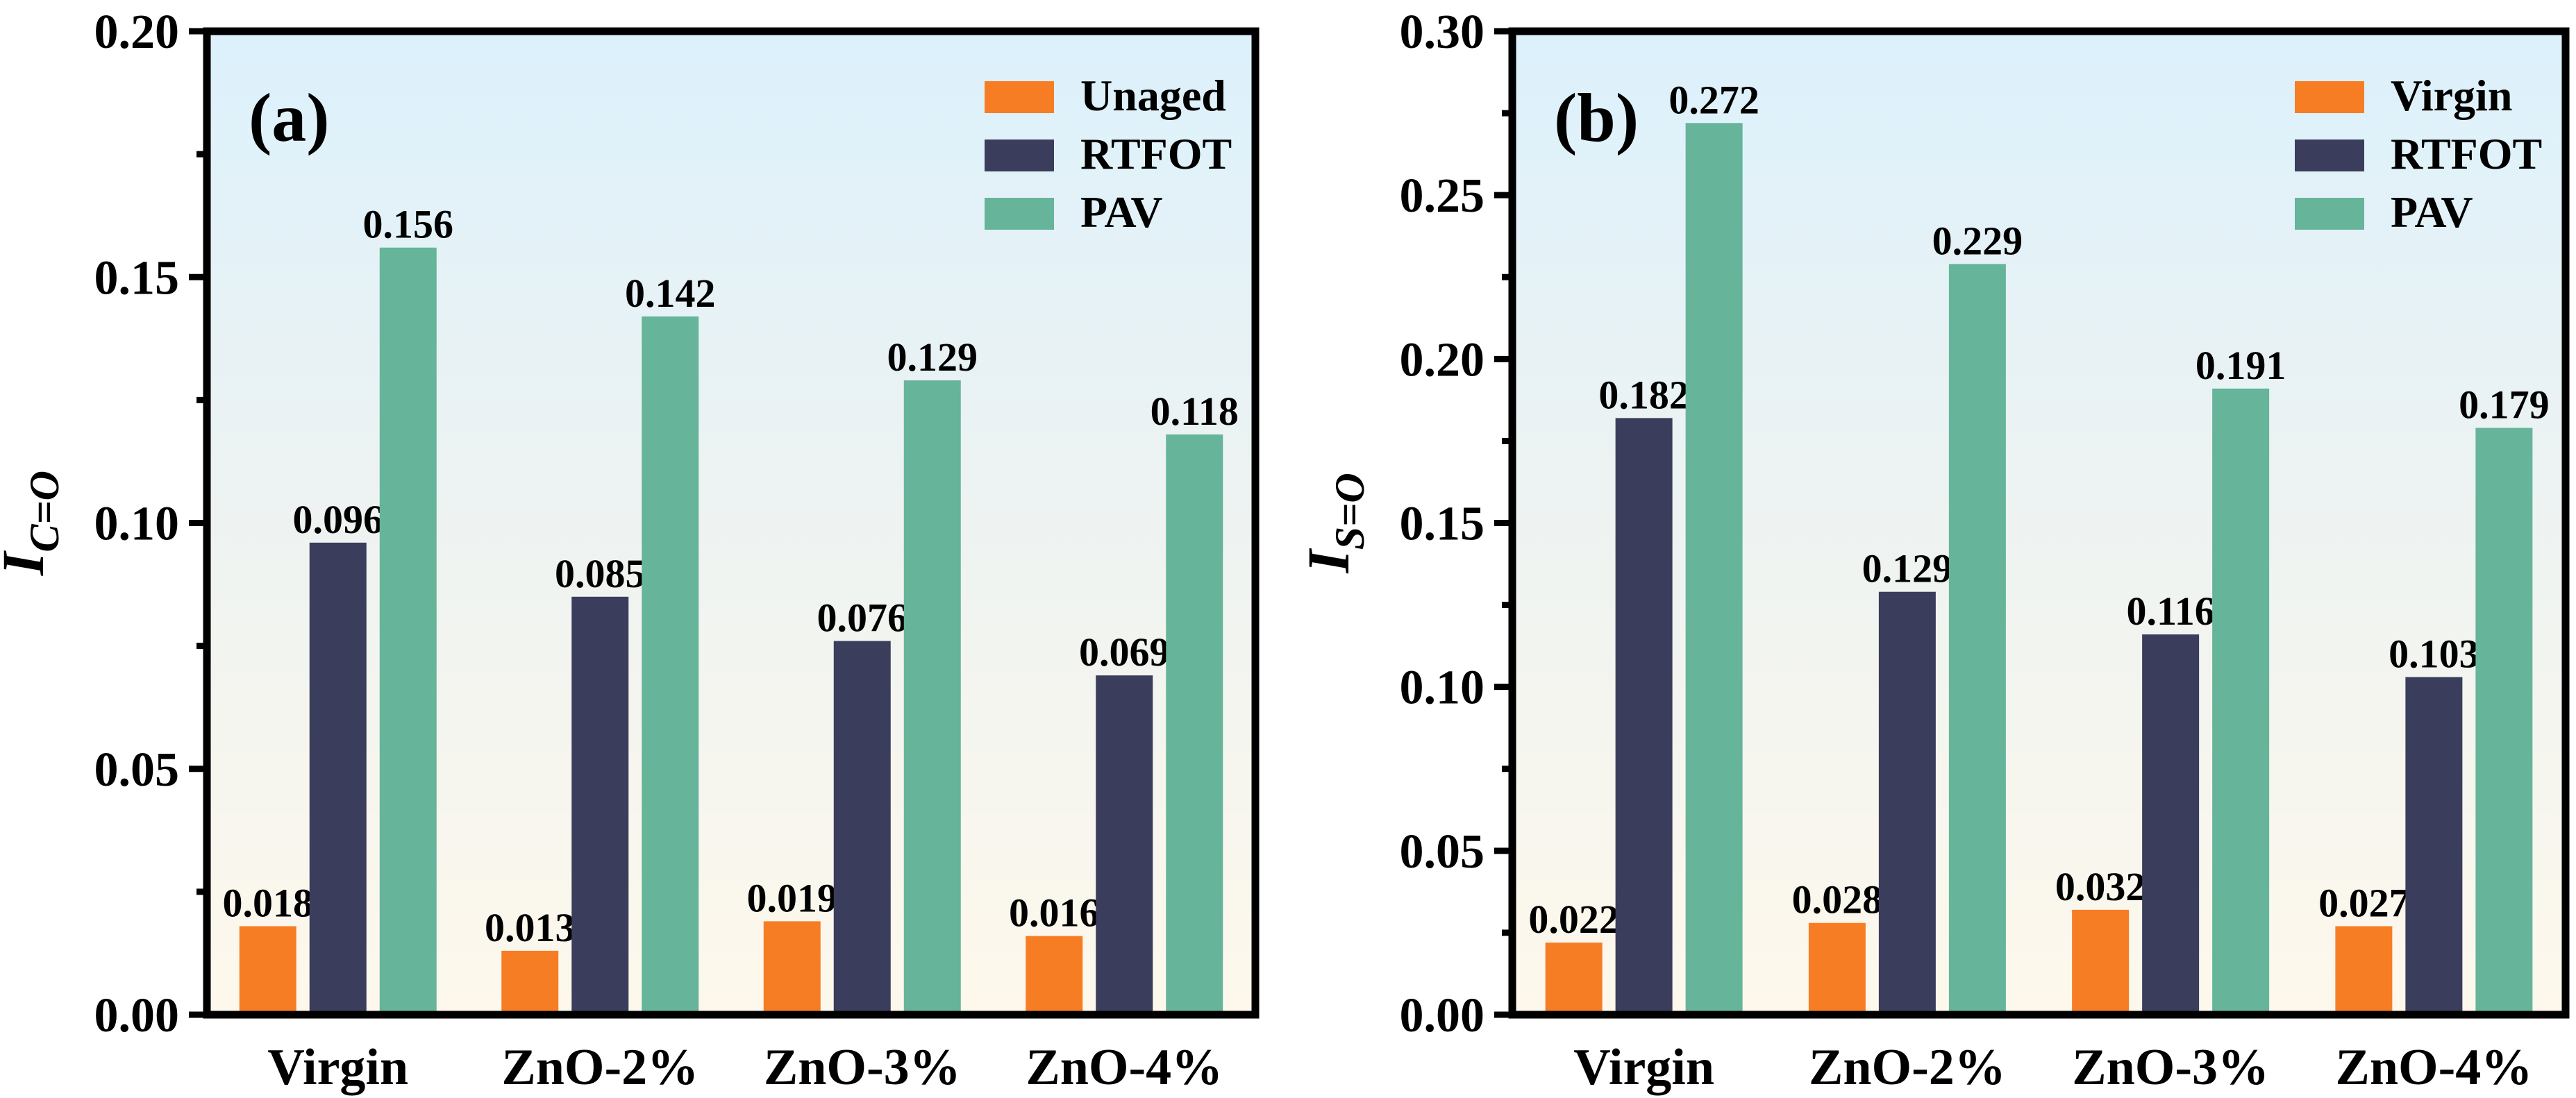  What do you see at coordinates (408, 224) in the screenshot?
I see `data-label: 0.156` at bounding box center [408, 224].